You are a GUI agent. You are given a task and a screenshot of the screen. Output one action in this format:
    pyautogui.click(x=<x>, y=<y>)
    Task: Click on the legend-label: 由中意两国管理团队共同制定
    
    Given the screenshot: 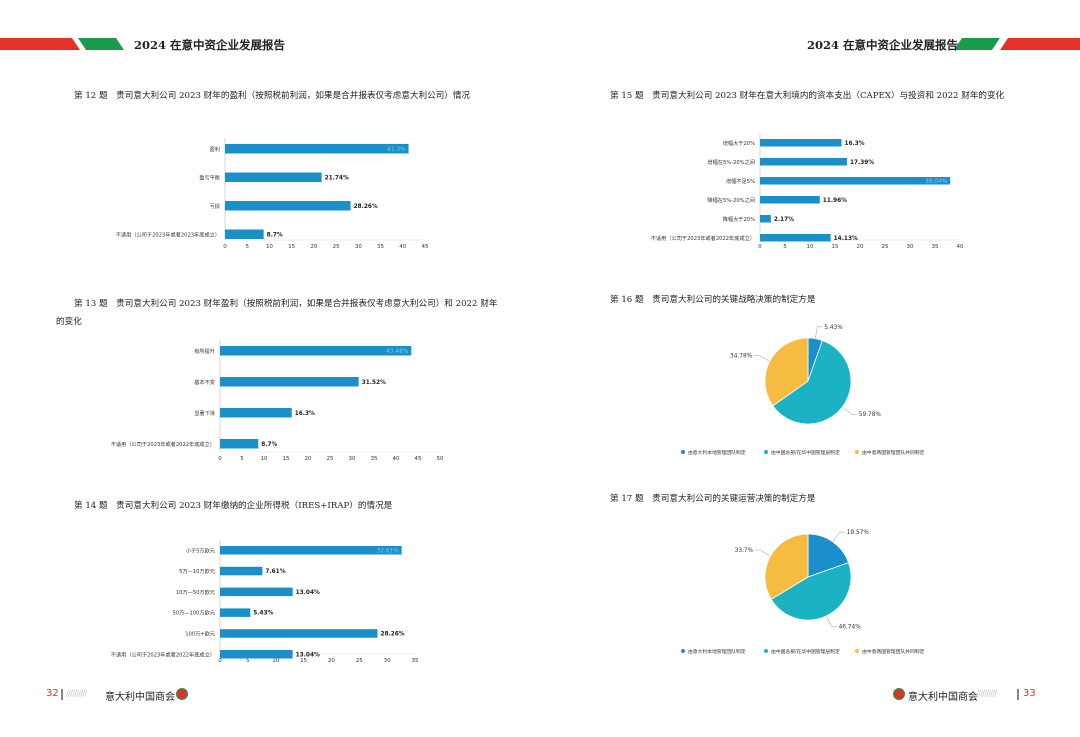 What is the action you would take?
    pyautogui.click(x=893, y=452)
    